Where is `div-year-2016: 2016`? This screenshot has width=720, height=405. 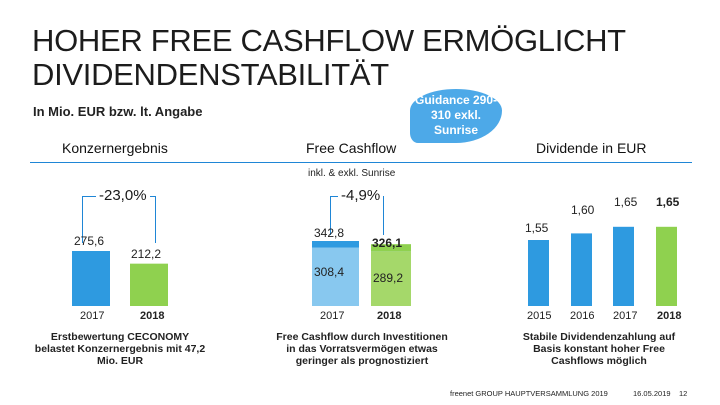 div-year-2016: 2016 is located at coordinates (582, 316).